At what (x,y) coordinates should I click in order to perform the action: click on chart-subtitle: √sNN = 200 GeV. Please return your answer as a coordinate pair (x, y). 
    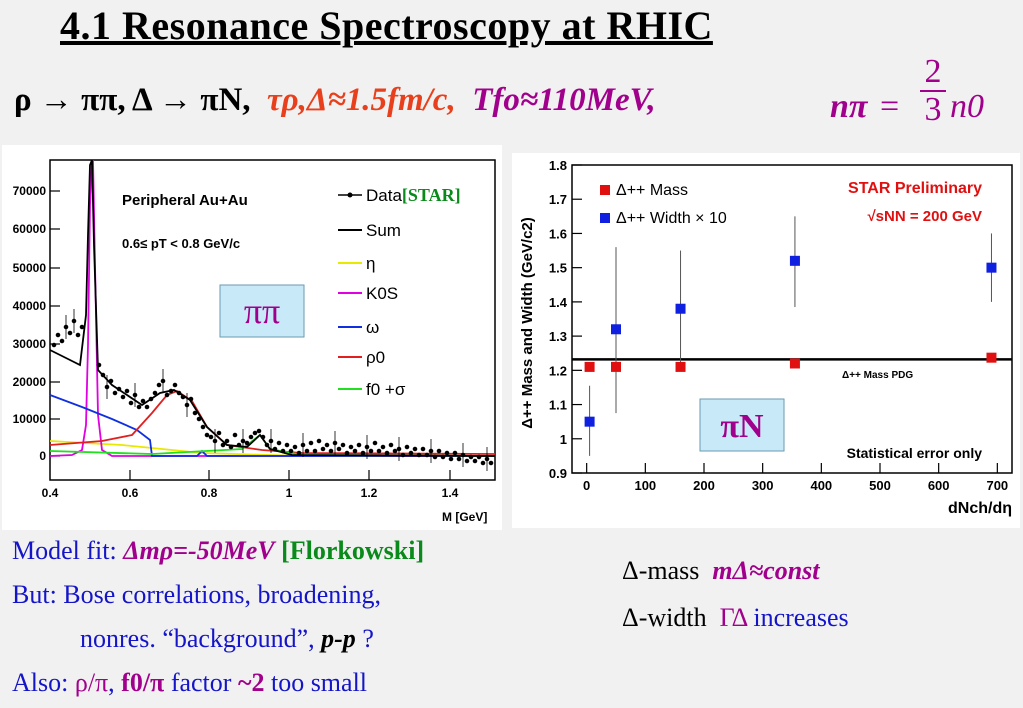
    Looking at the image, I should click on (924, 216).